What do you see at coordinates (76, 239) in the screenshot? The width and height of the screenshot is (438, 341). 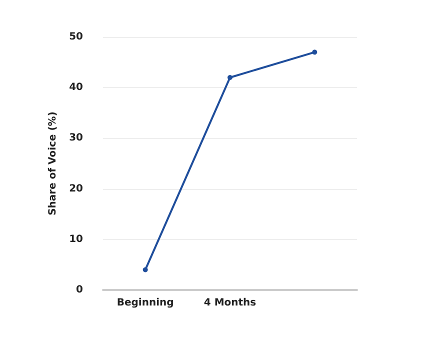 I see `y-tick-label: 10` at bounding box center [76, 239].